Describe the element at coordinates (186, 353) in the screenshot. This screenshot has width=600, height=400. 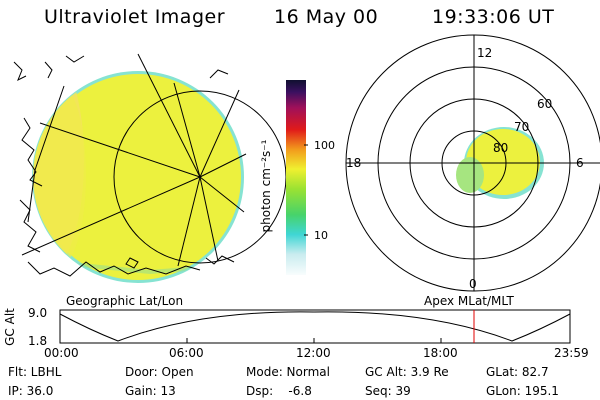
I see `timeline-x-tick-0600: 06:00` at that location.